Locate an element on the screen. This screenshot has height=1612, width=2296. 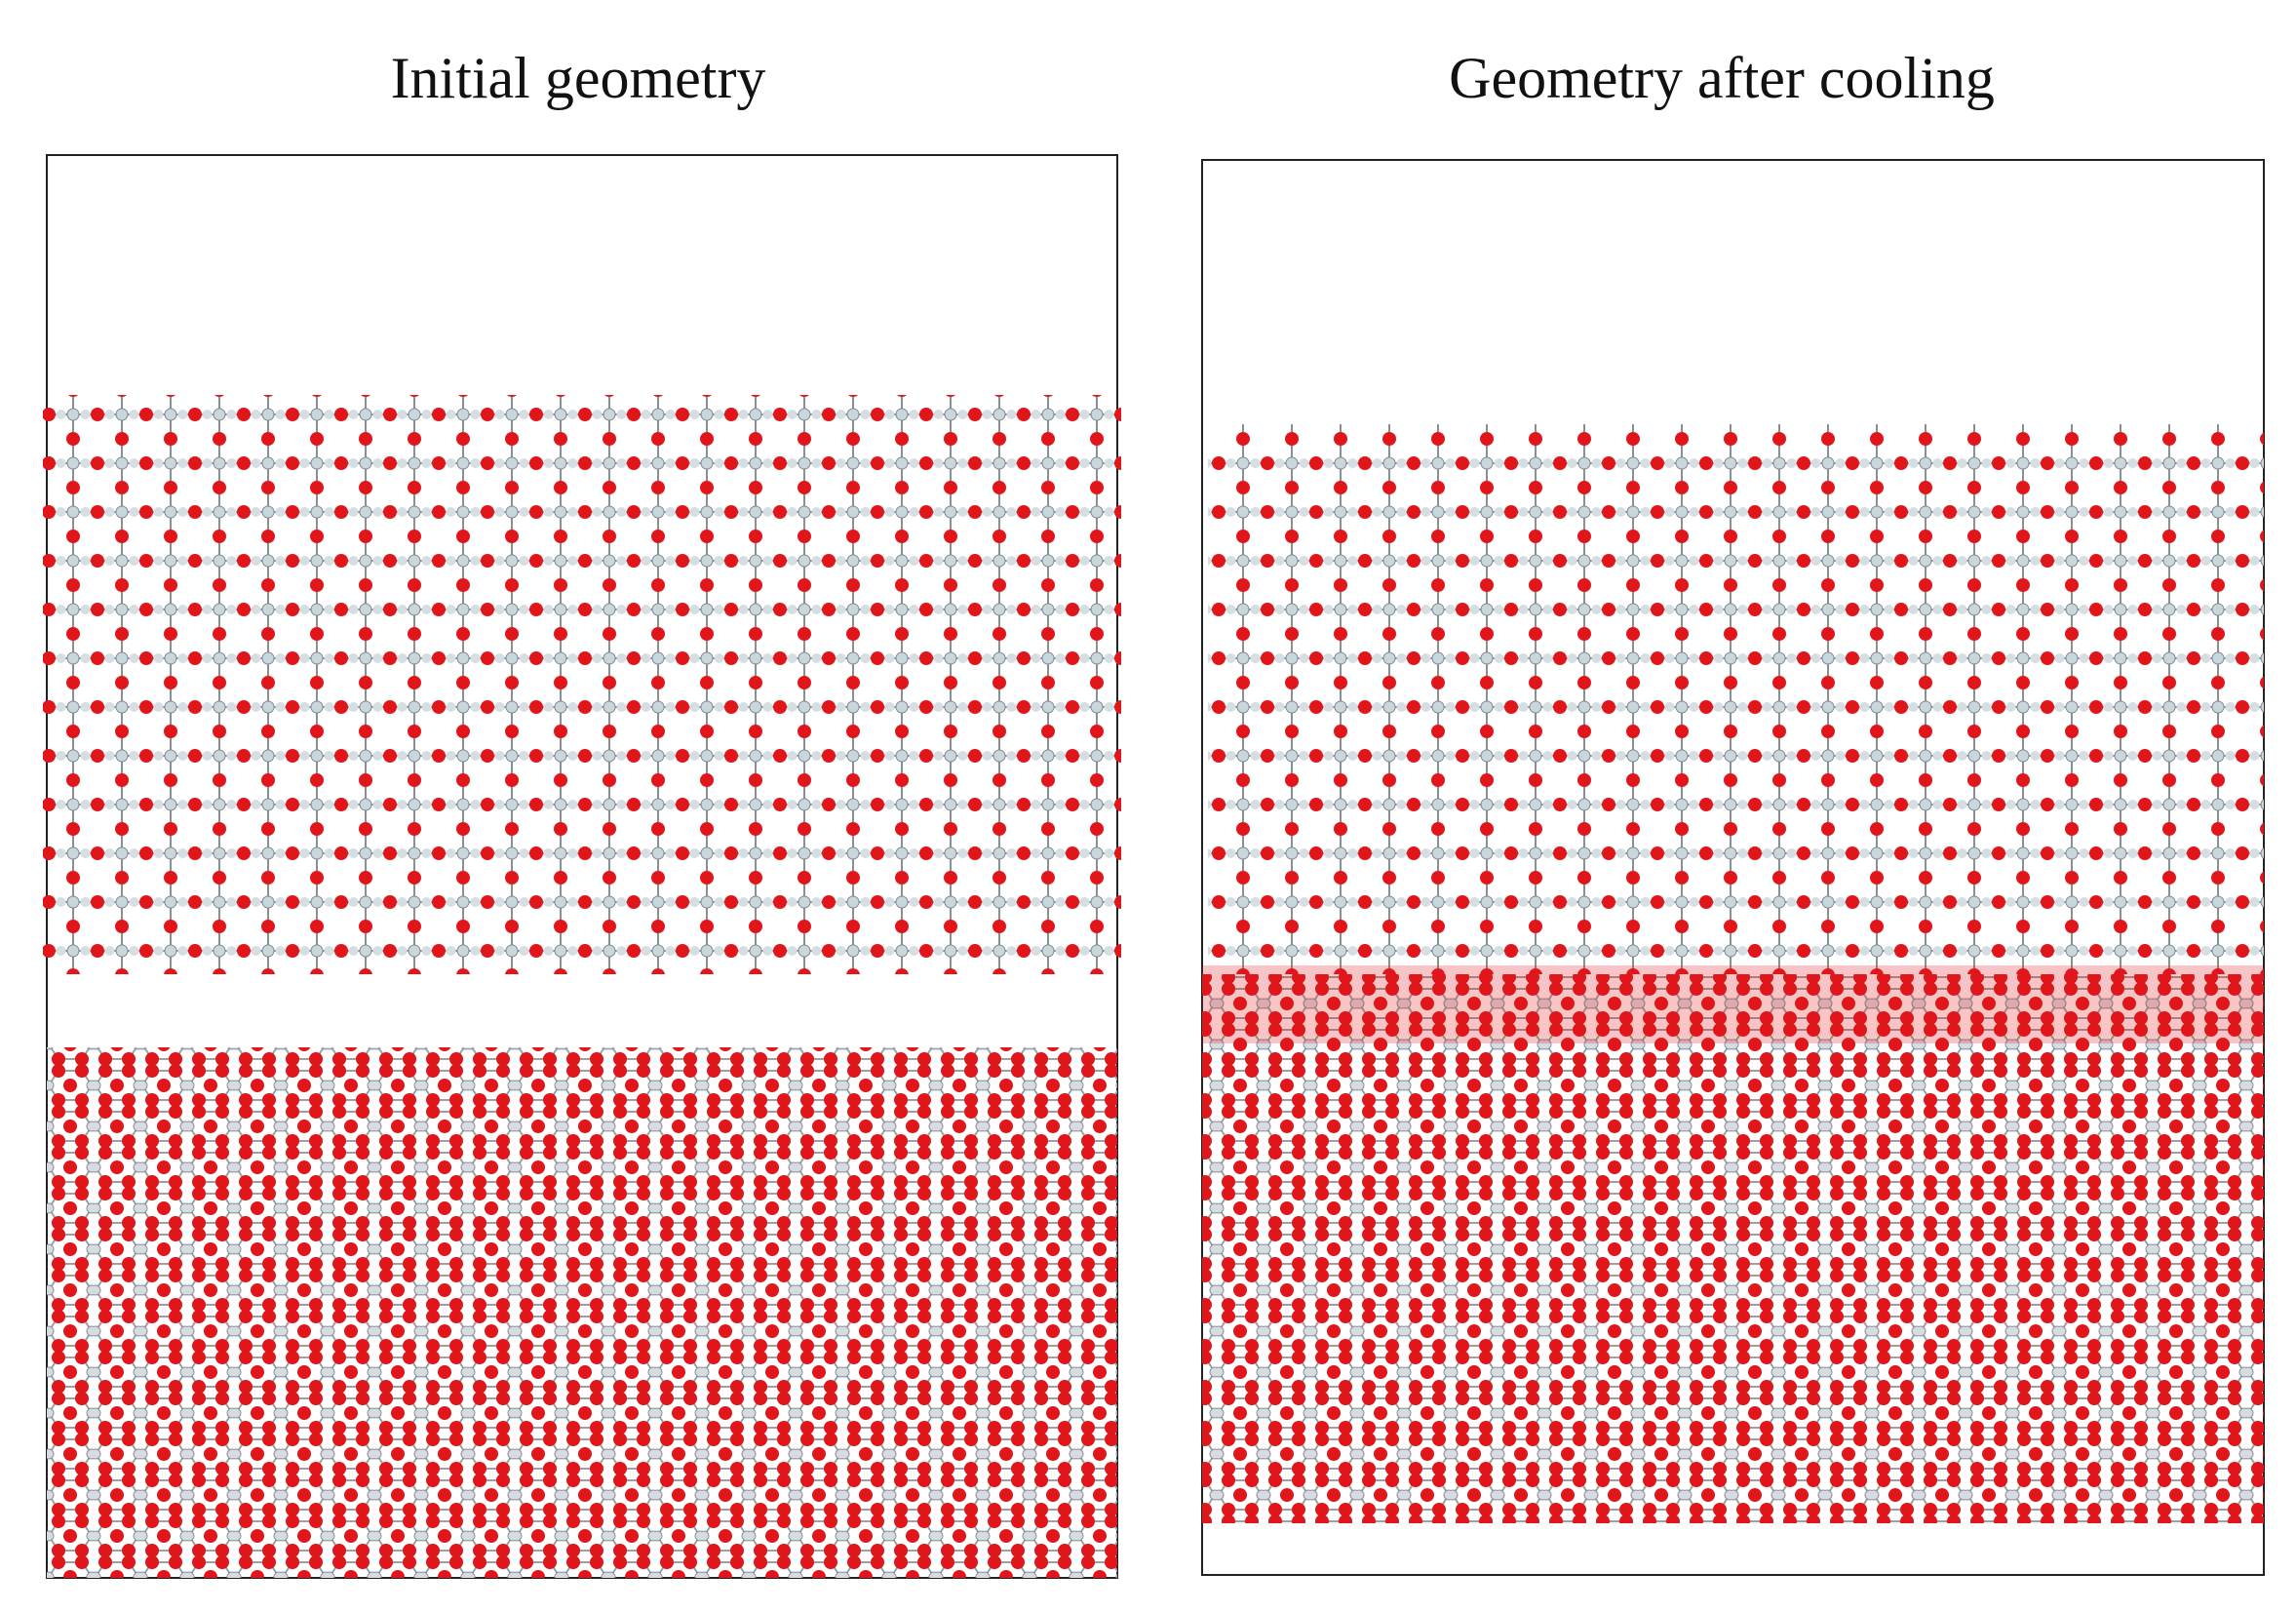
interface is located at coordinates (1733, 1004).